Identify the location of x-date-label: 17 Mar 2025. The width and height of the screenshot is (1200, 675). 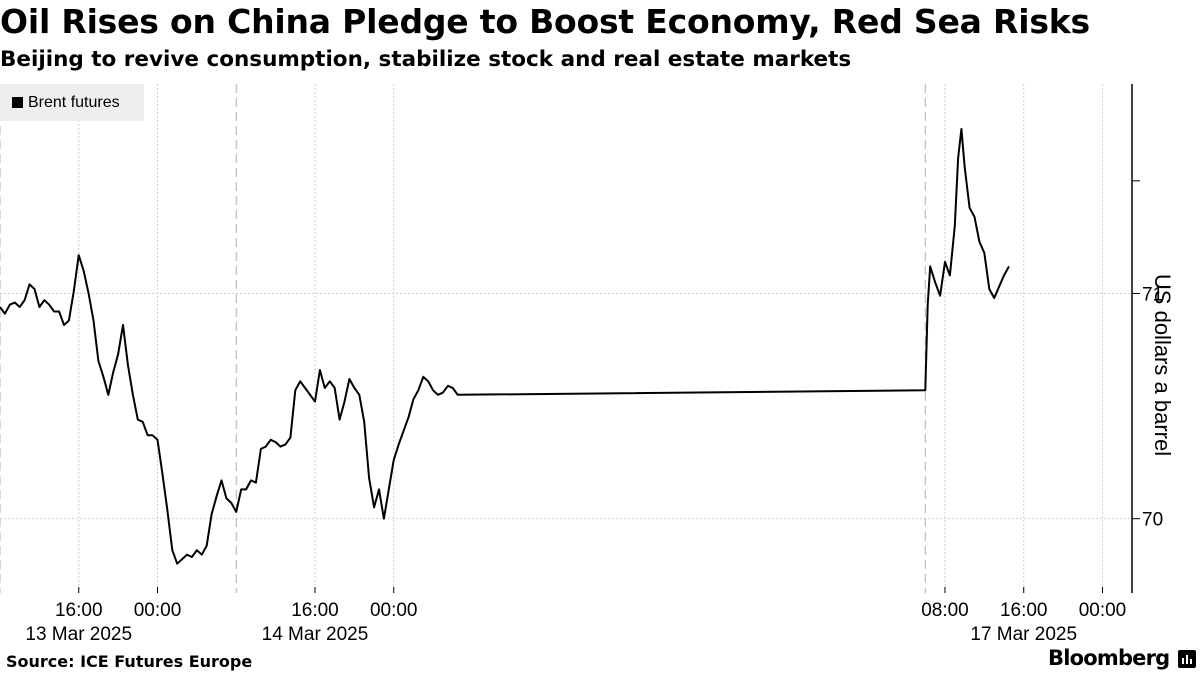
(1023, 634).